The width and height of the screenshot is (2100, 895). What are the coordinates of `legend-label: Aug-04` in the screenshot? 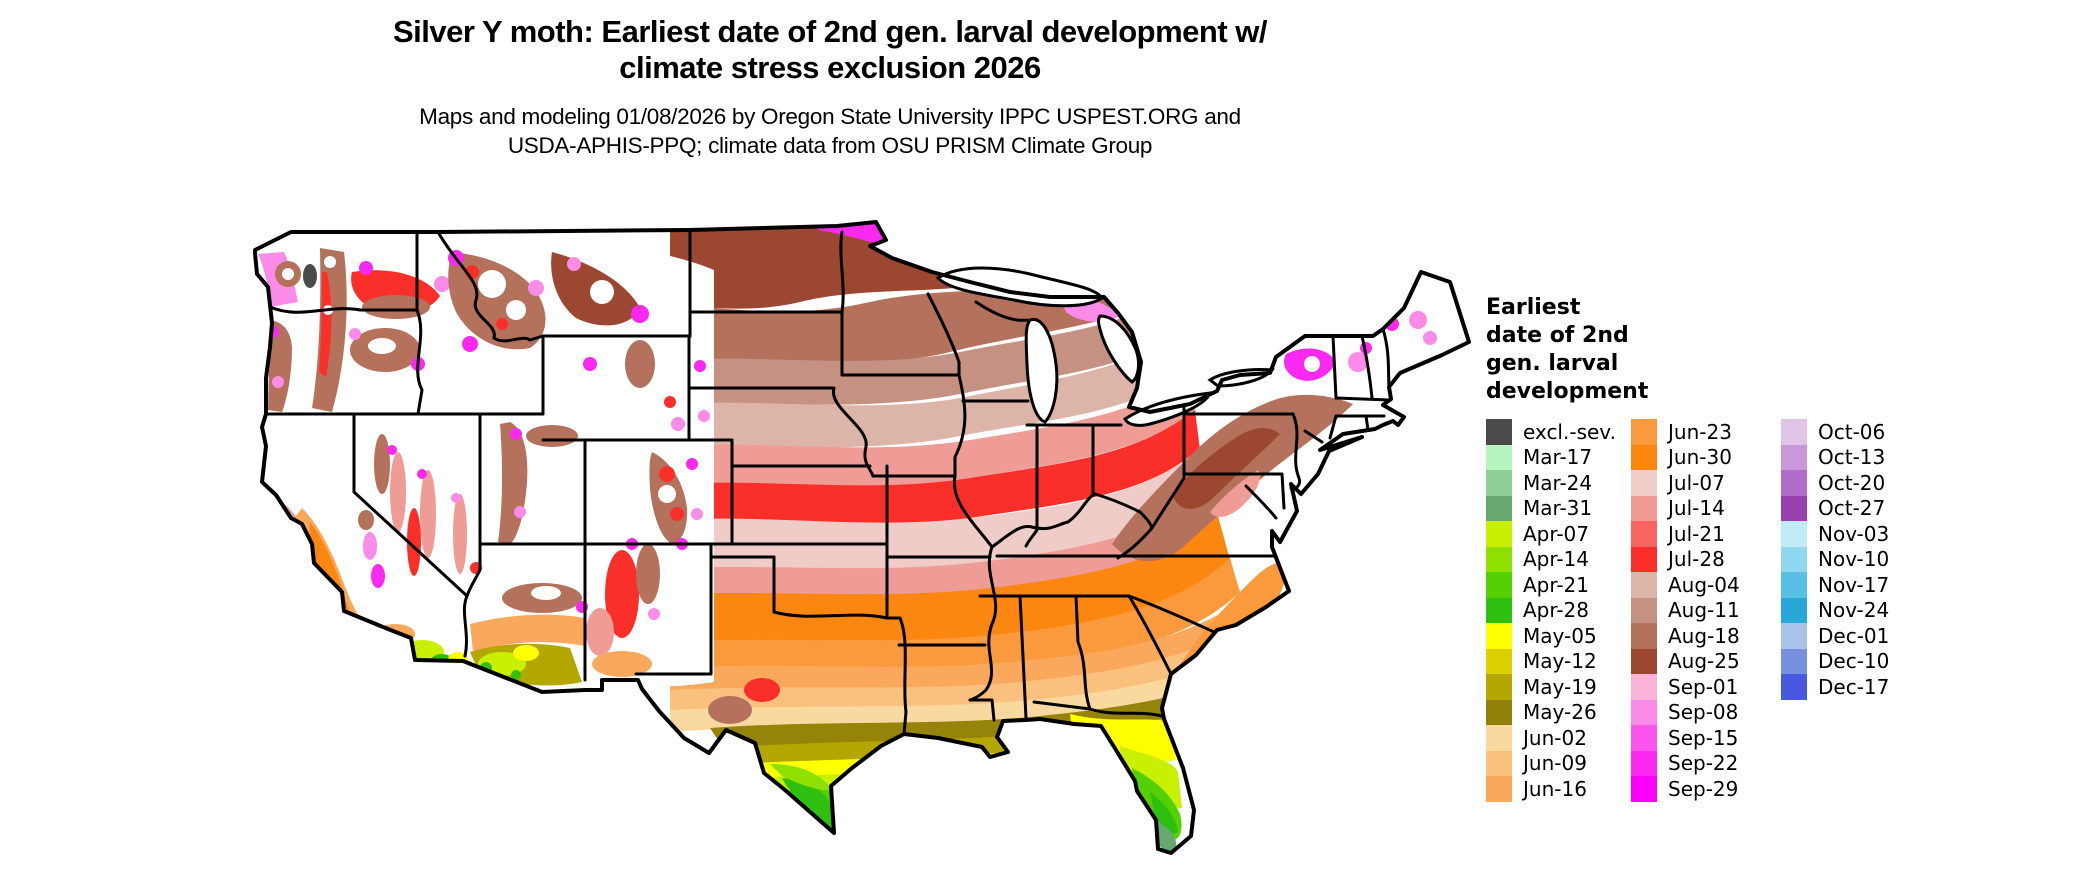 It's located at (1704, 584).